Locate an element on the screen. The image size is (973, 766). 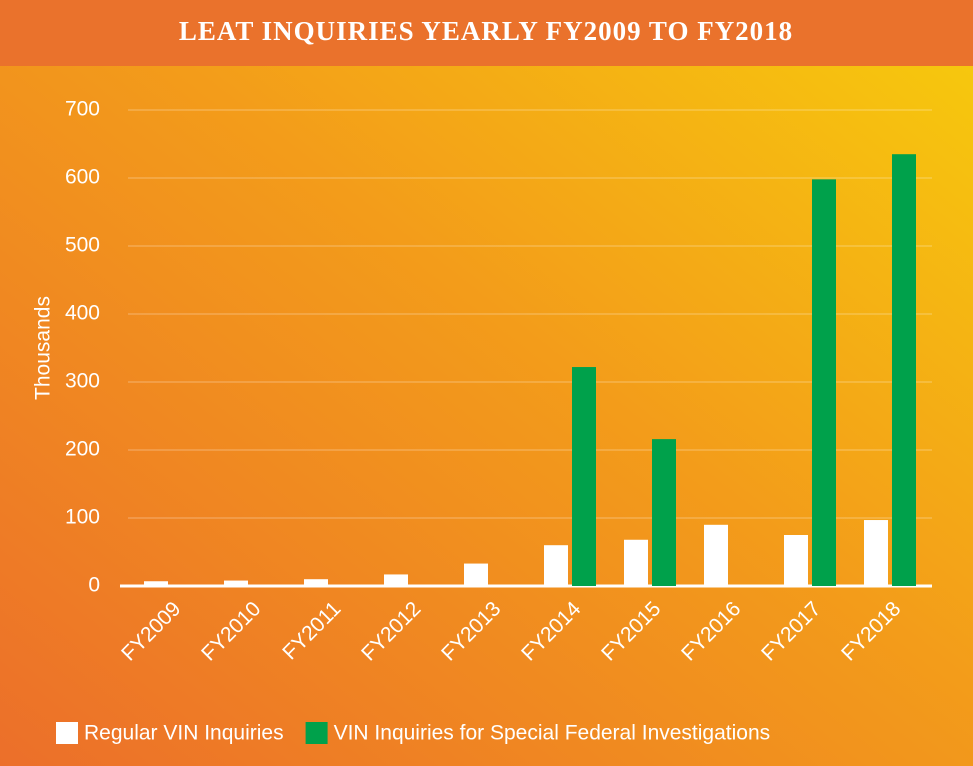
y-tick-label: 500 is located at coordinates (82, 245).